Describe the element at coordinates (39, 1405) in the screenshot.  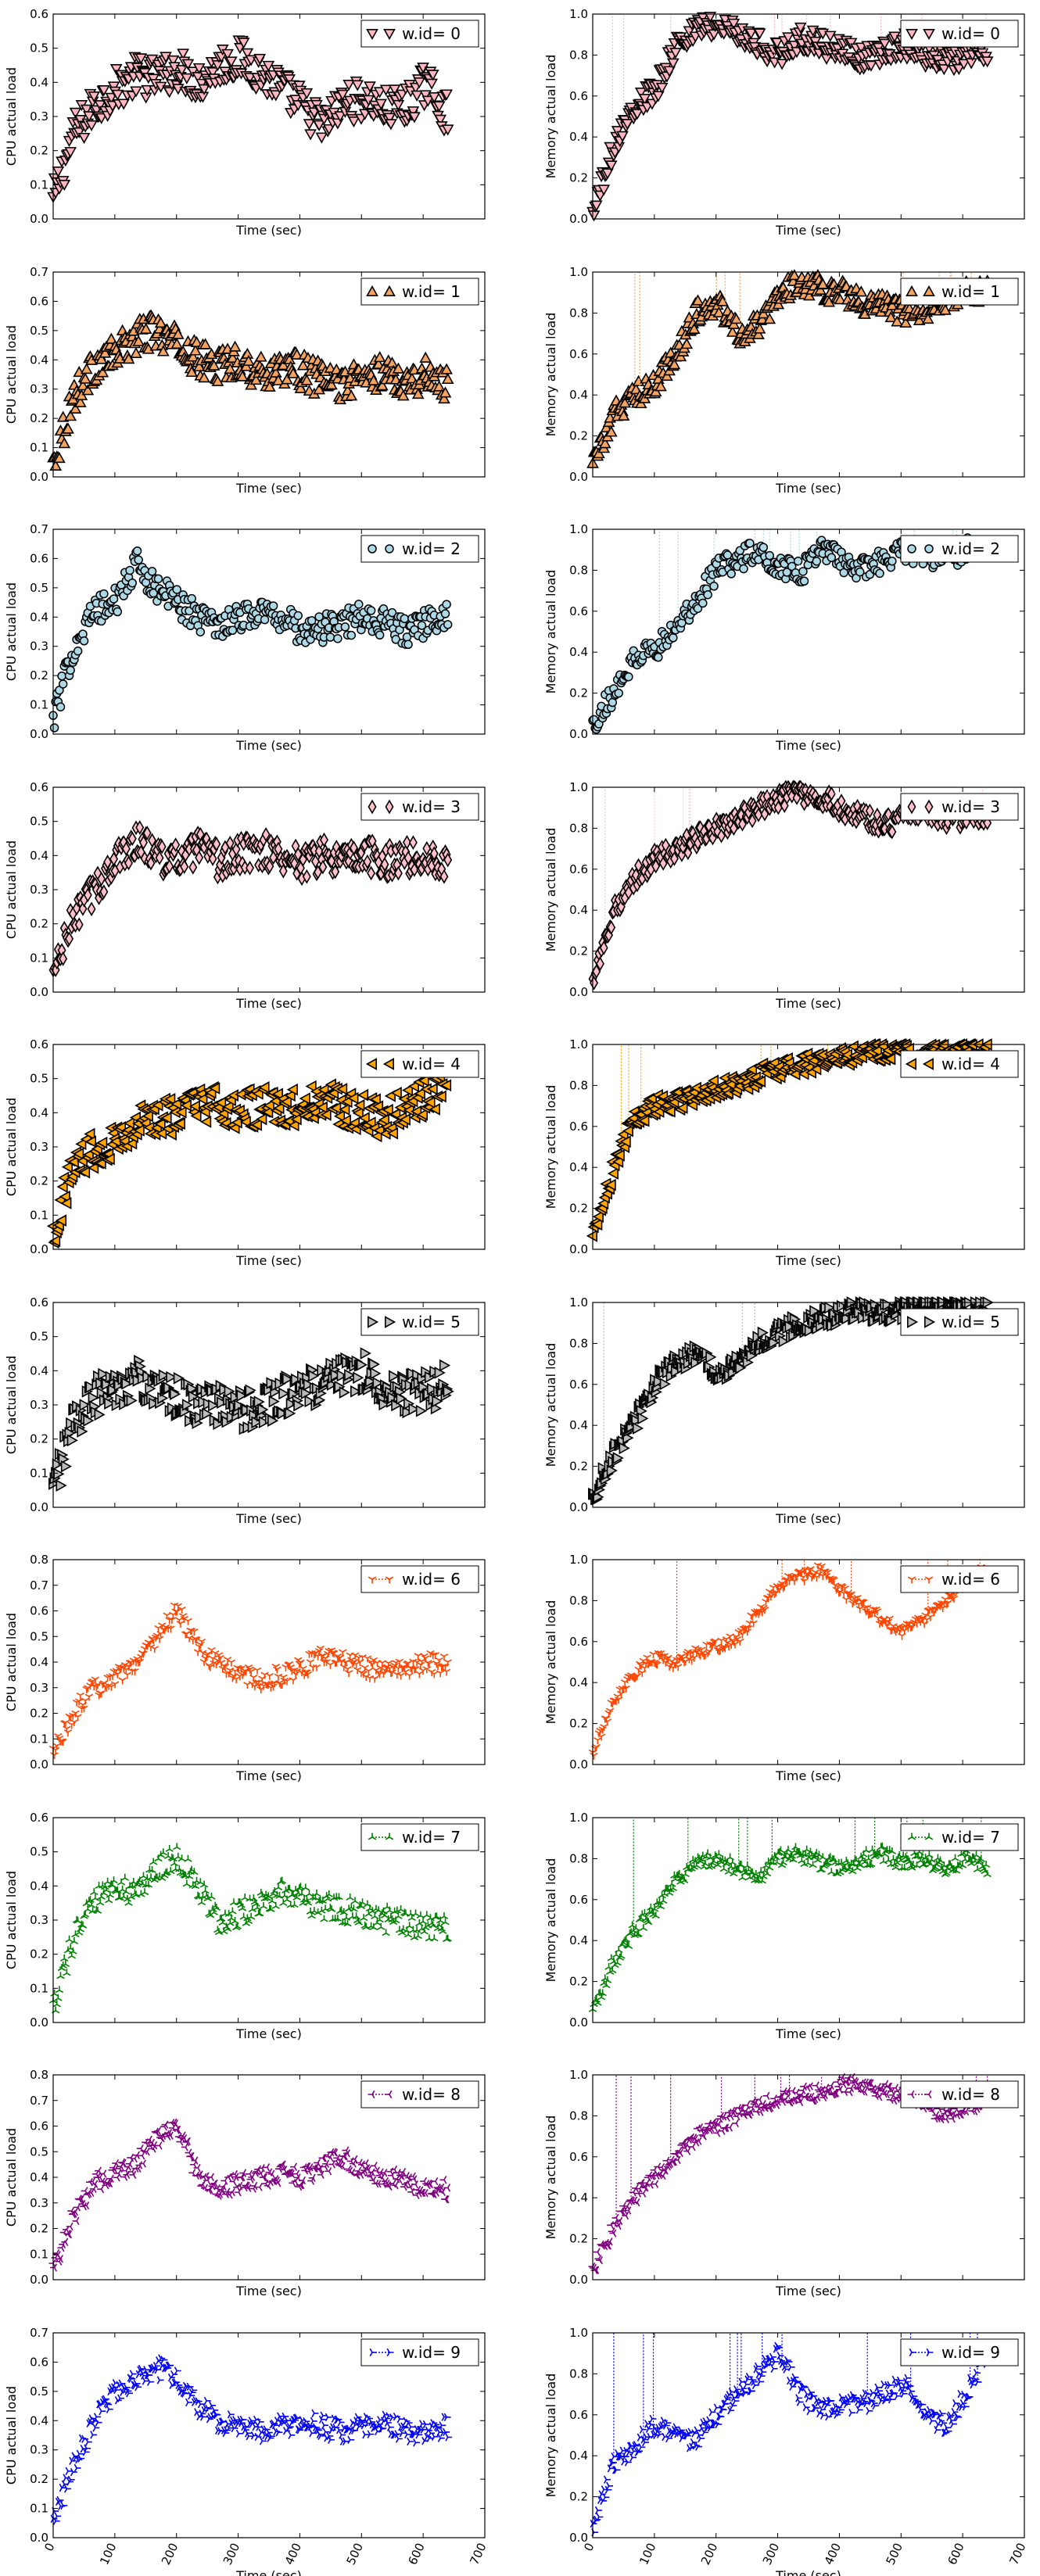
I see `y-tick-label: 0.3` at that location.